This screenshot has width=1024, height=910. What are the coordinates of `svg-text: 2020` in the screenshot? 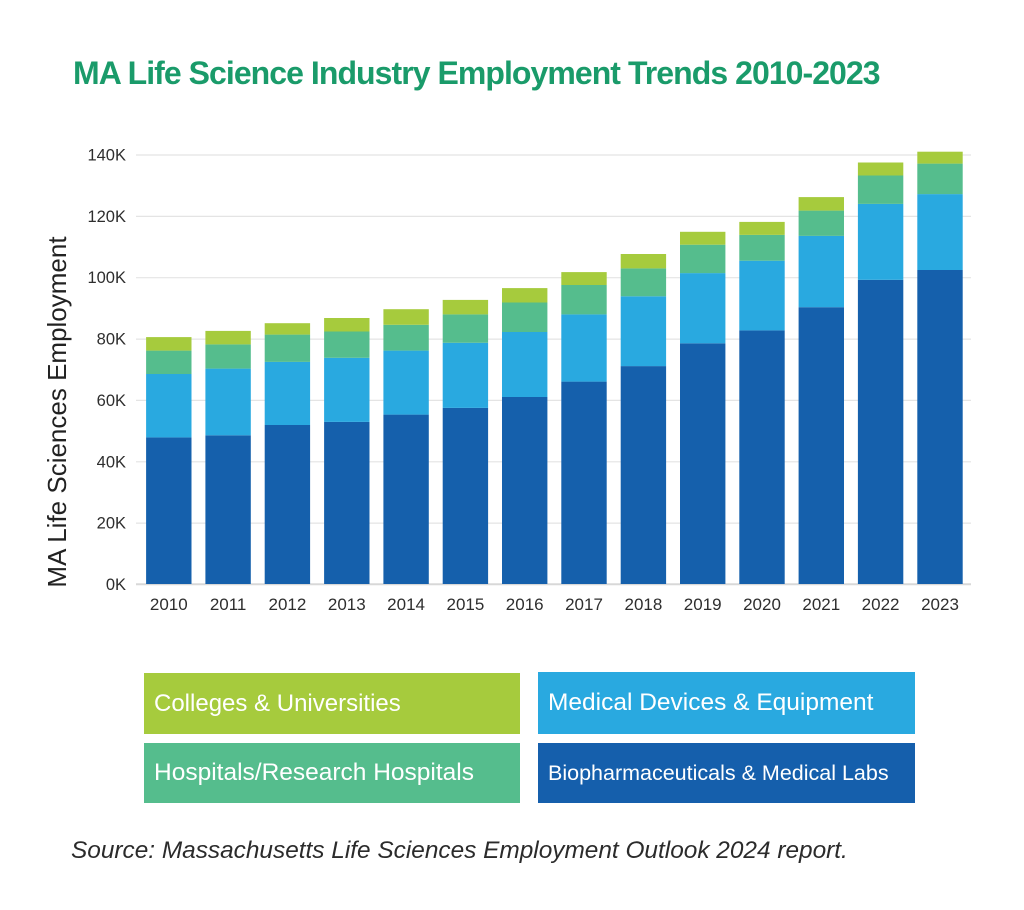 It's located at (762, 604).